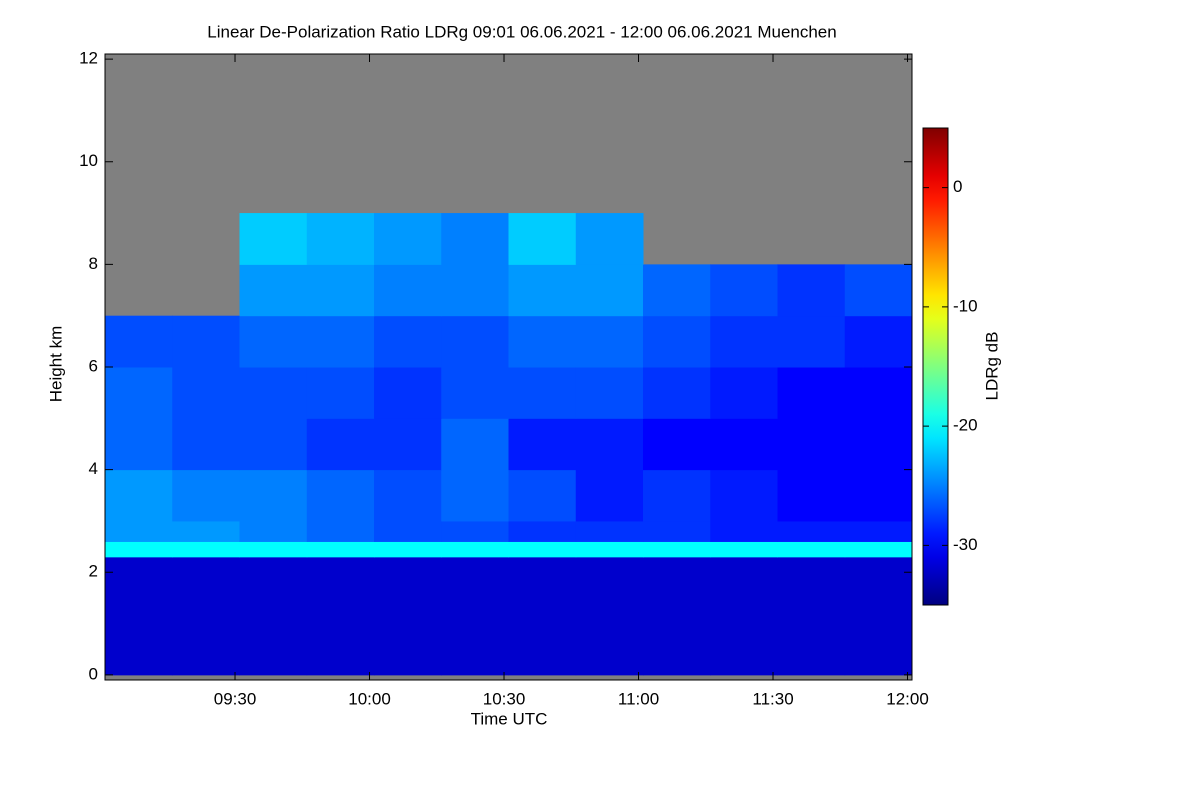  What do you see at coordinates (965, 305) in the screenshot?
I see `colorbar-tick-label: -10` at bounding box center [965, 305].